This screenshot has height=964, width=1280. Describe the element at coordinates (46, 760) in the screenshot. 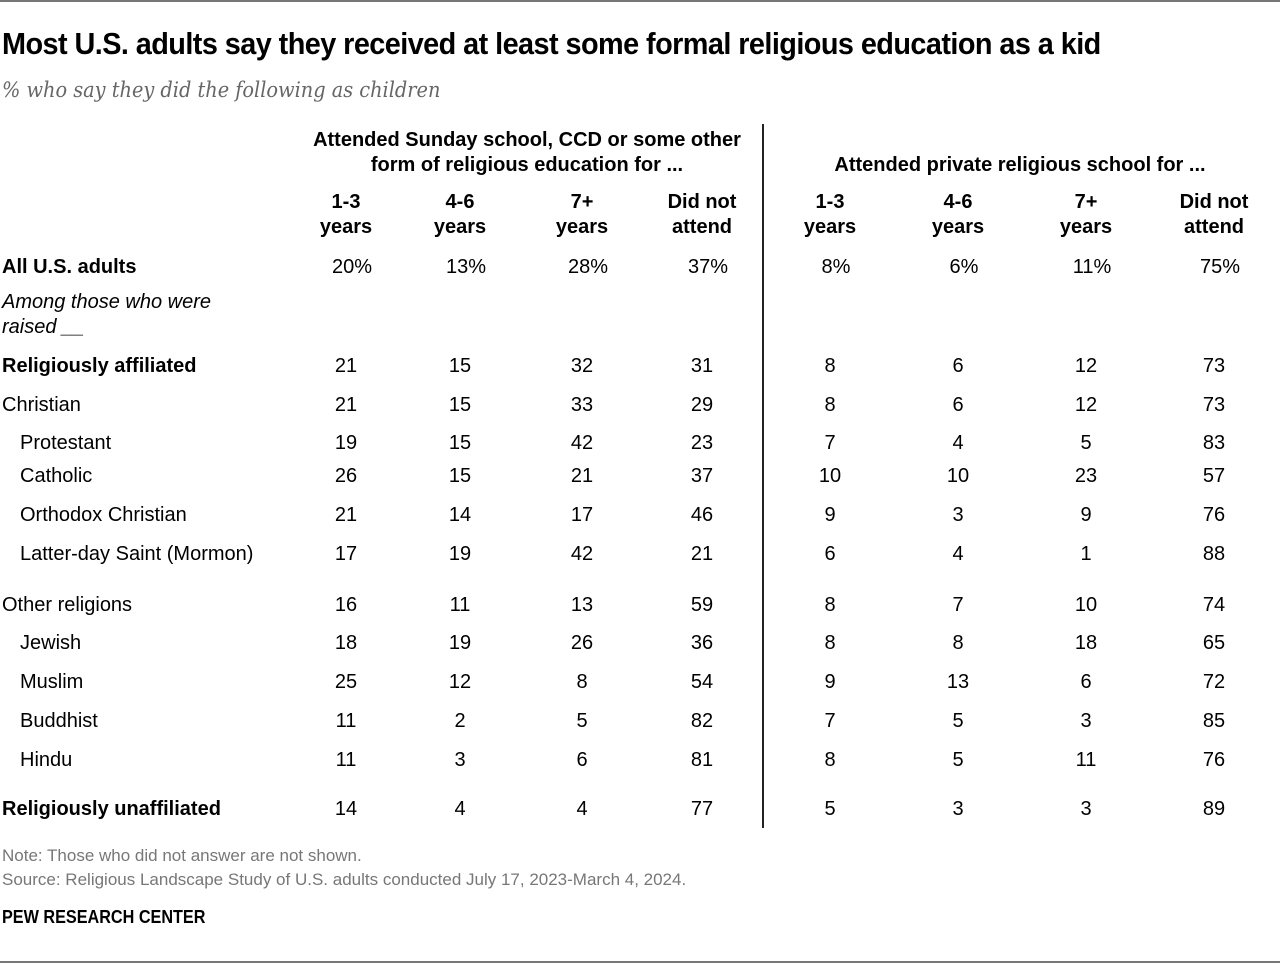

I see `row-label: Hindu` at that location.